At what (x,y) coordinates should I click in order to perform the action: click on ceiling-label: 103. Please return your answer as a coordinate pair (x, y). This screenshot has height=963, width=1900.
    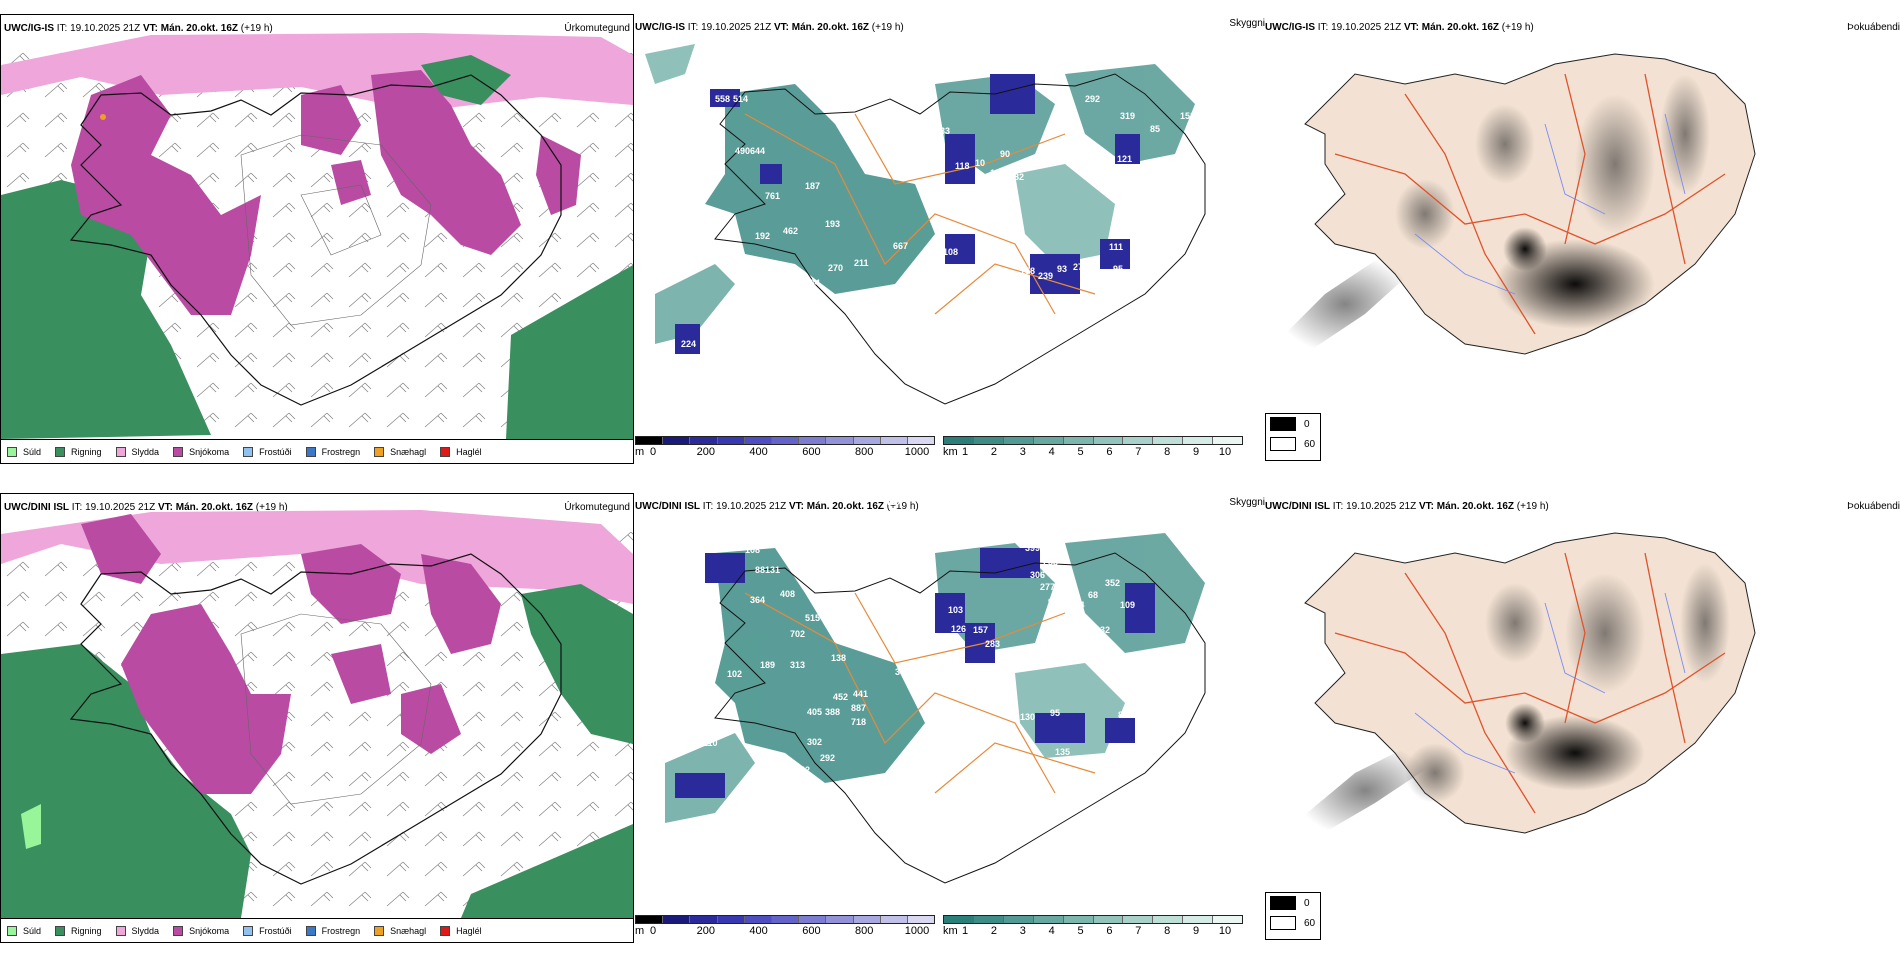
    Looking at the image, I should click on (955, 610).